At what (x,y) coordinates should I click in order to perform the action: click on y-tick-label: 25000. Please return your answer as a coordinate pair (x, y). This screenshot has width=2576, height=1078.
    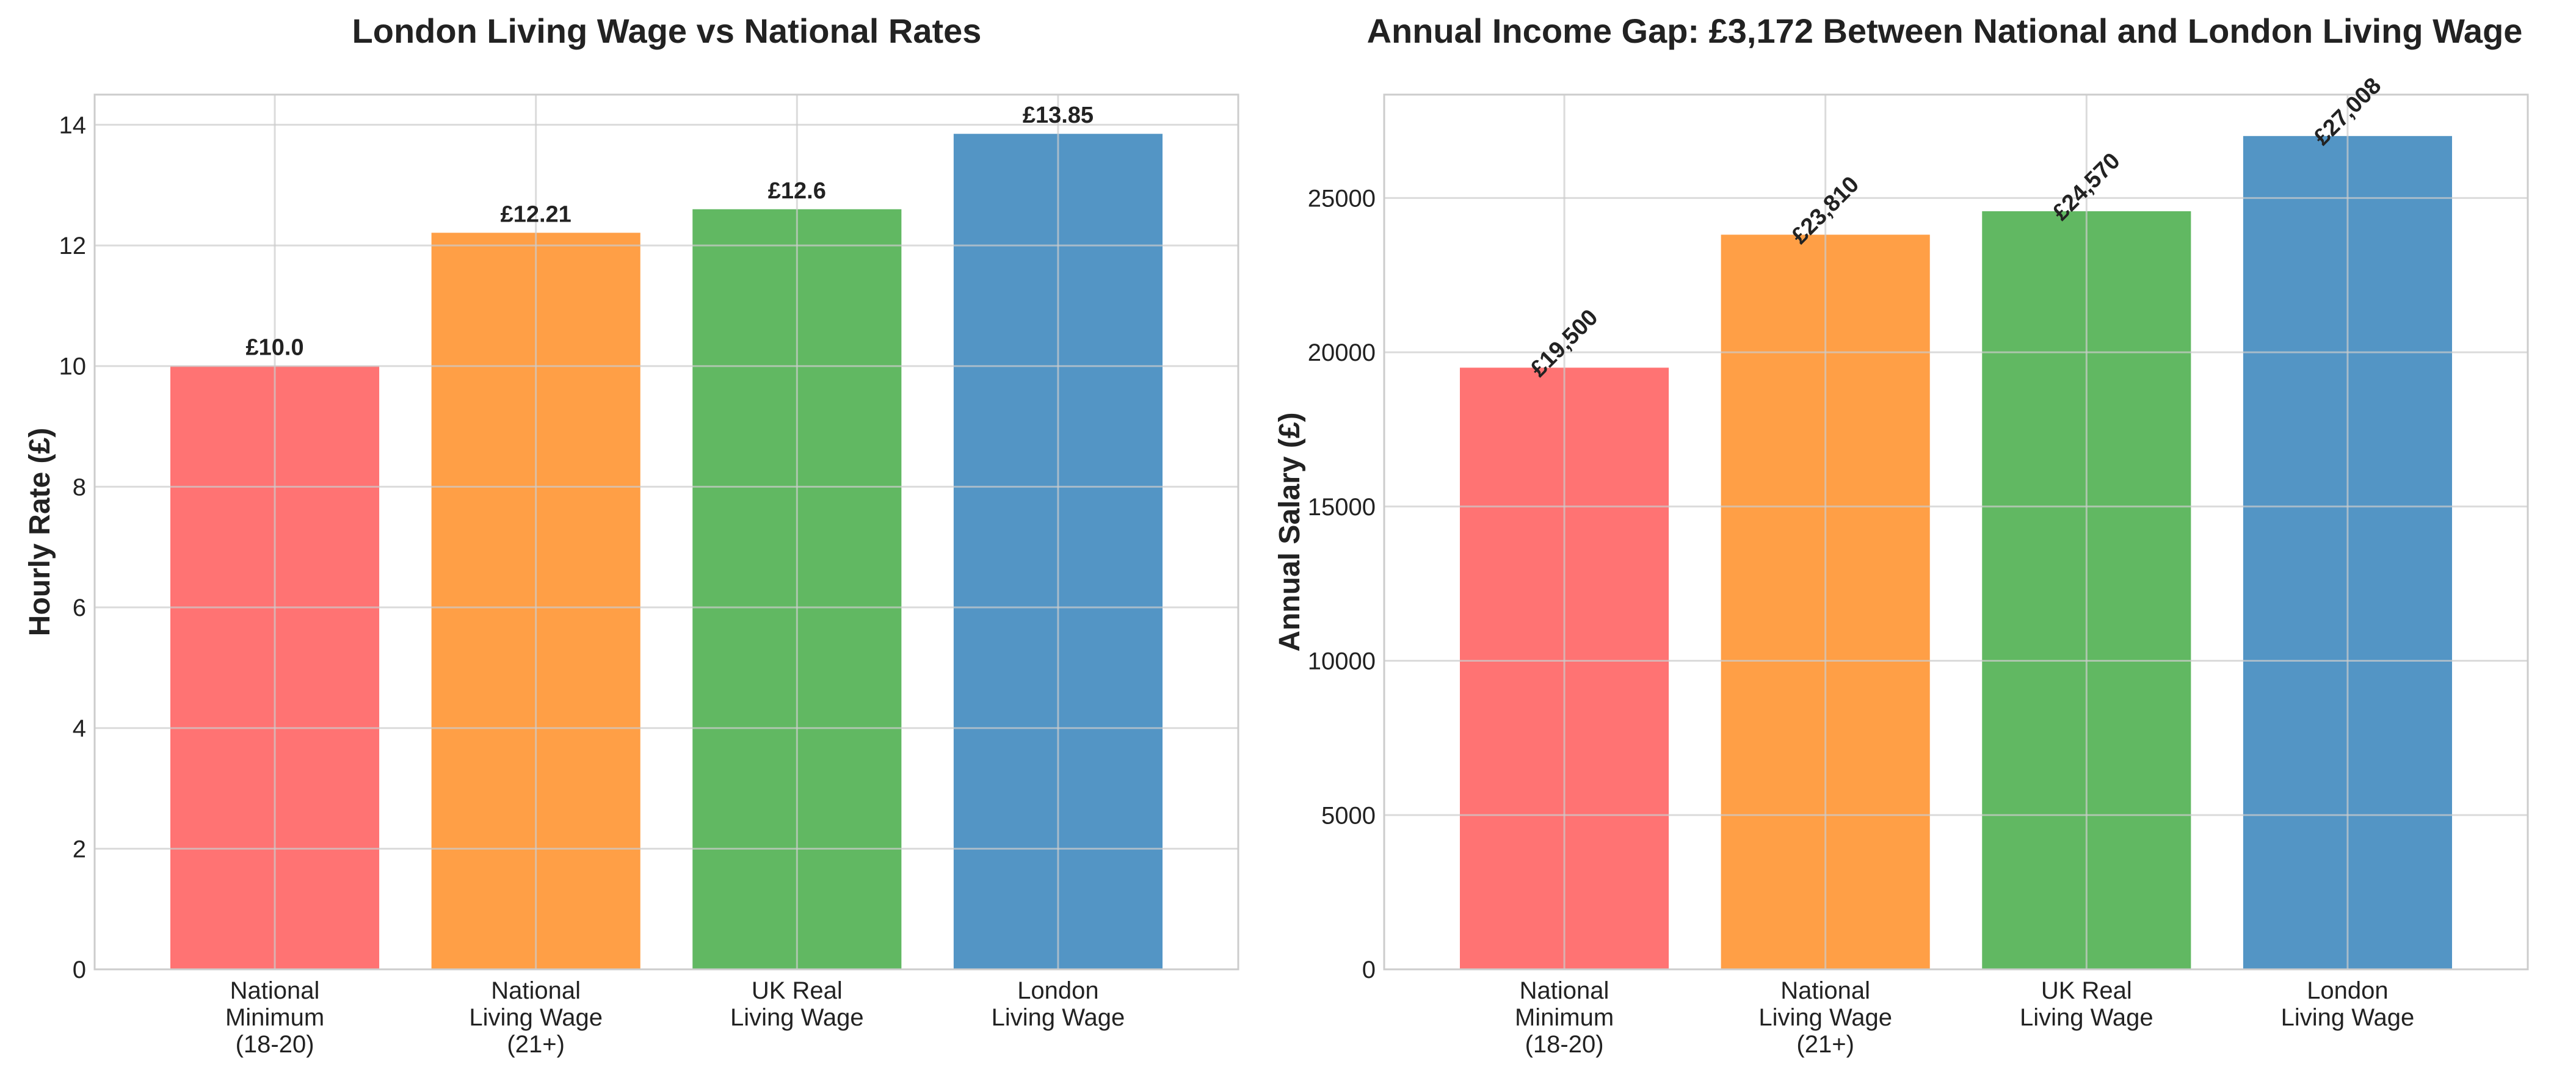
    Looking at the image, I should click on (1342, 199).